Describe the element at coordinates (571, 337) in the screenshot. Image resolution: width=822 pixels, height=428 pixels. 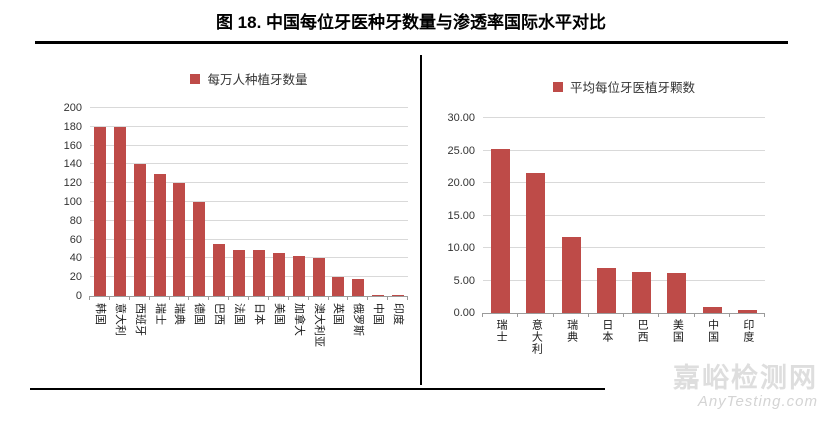
I see `x-axis-label-cell: 瑞典` at that location.